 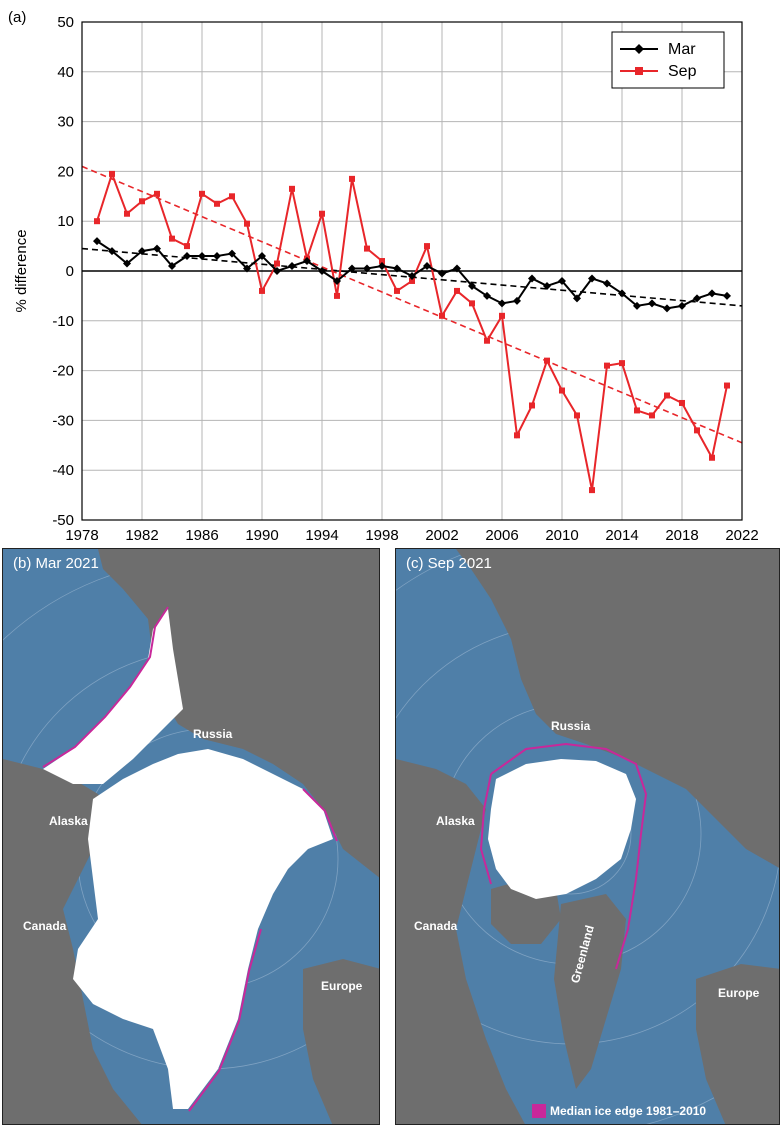 What do you see at coordinates (590, 991) in the screenshot?
I see `land-greenland` at bounding box center [590, 991].